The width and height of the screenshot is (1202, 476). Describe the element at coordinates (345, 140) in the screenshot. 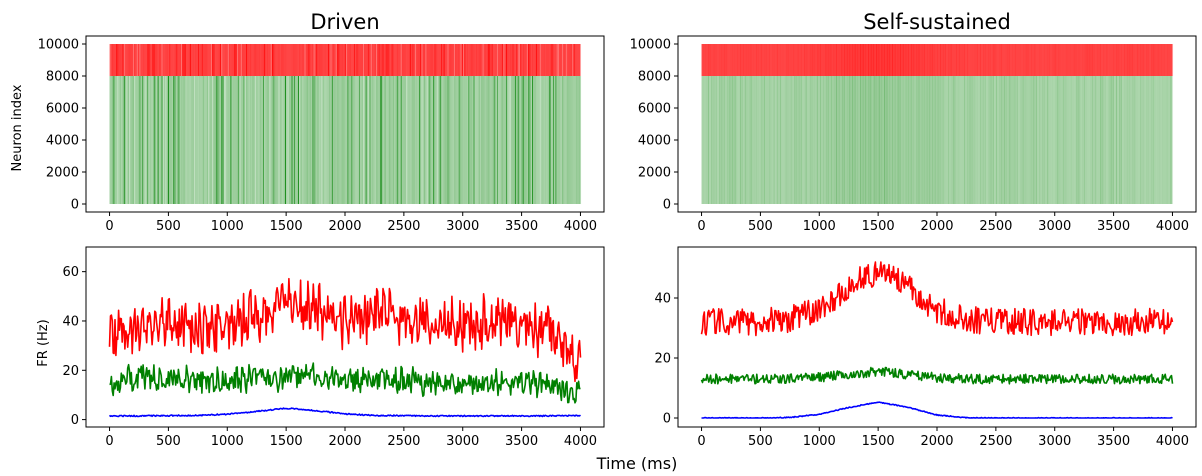

I see `driven-raster-excitatory-density` at that location.